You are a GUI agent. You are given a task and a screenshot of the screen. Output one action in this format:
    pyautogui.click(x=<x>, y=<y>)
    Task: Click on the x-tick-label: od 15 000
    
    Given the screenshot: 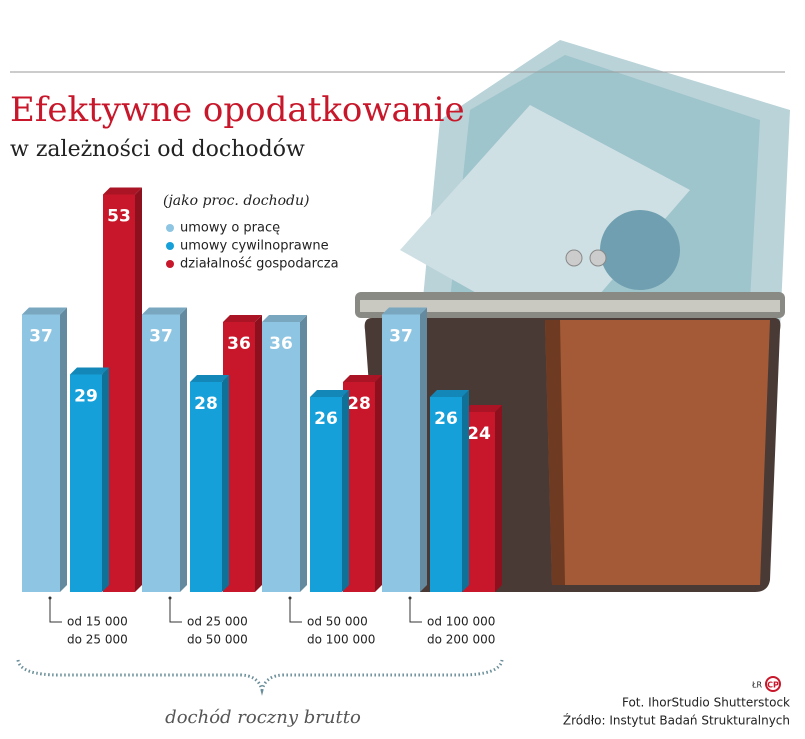 What is the action you would take?
    pyautogui.click(x=97, y=622)
    